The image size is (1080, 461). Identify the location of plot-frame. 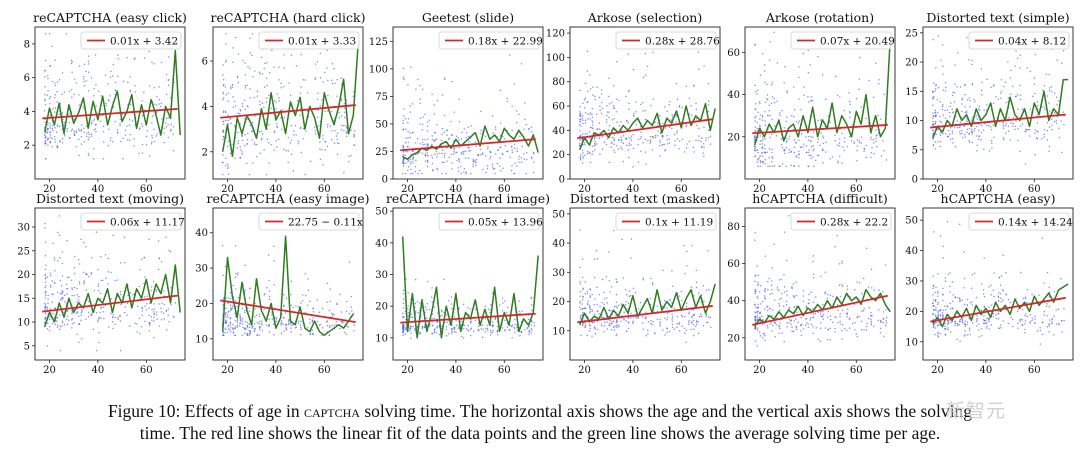
(820, 103).